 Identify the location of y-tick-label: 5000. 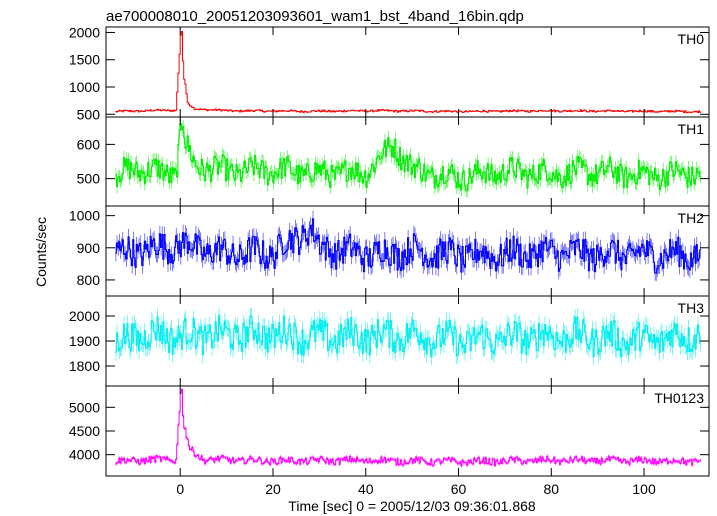
(84, 407).